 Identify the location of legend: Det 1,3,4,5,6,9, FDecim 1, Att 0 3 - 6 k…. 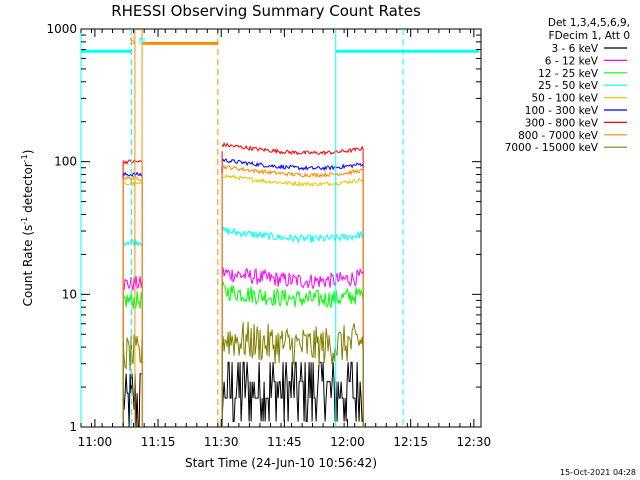
(567, 85).